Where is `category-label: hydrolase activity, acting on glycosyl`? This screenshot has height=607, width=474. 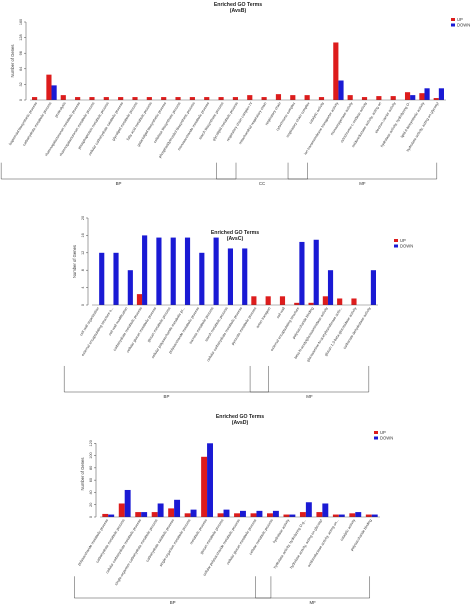 category-label: hydrolase activity, acting on glycosyl is located at coordinates (306, 543).